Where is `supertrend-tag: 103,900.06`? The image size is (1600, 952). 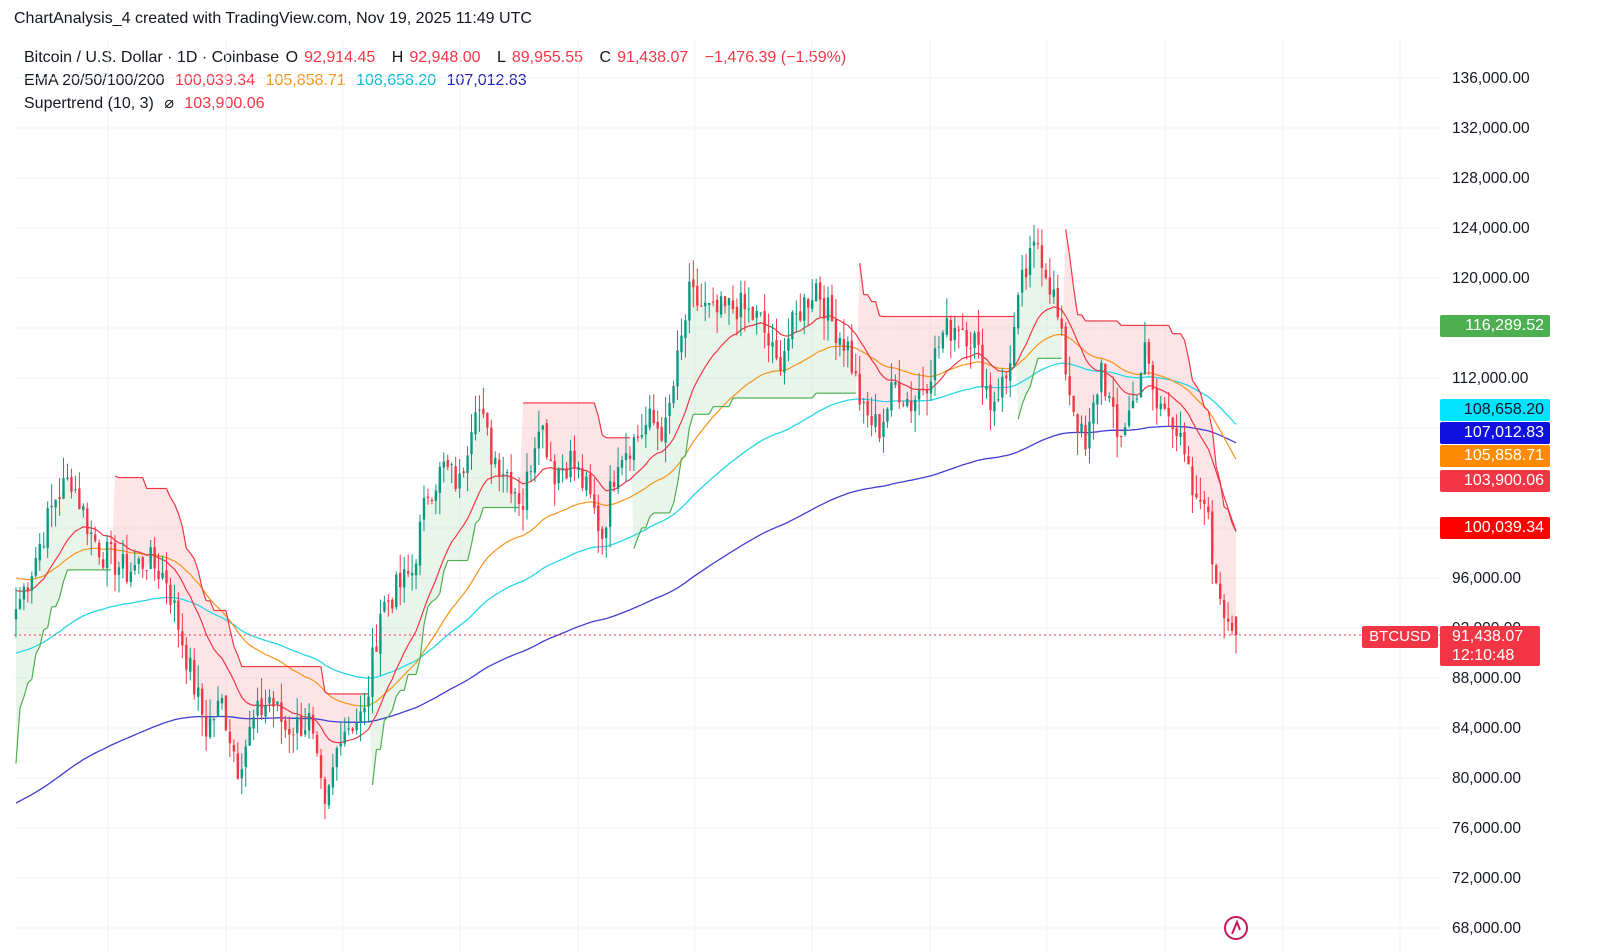 supertrend-tag: 103,900.06 is located at coordinates (1495, 481).